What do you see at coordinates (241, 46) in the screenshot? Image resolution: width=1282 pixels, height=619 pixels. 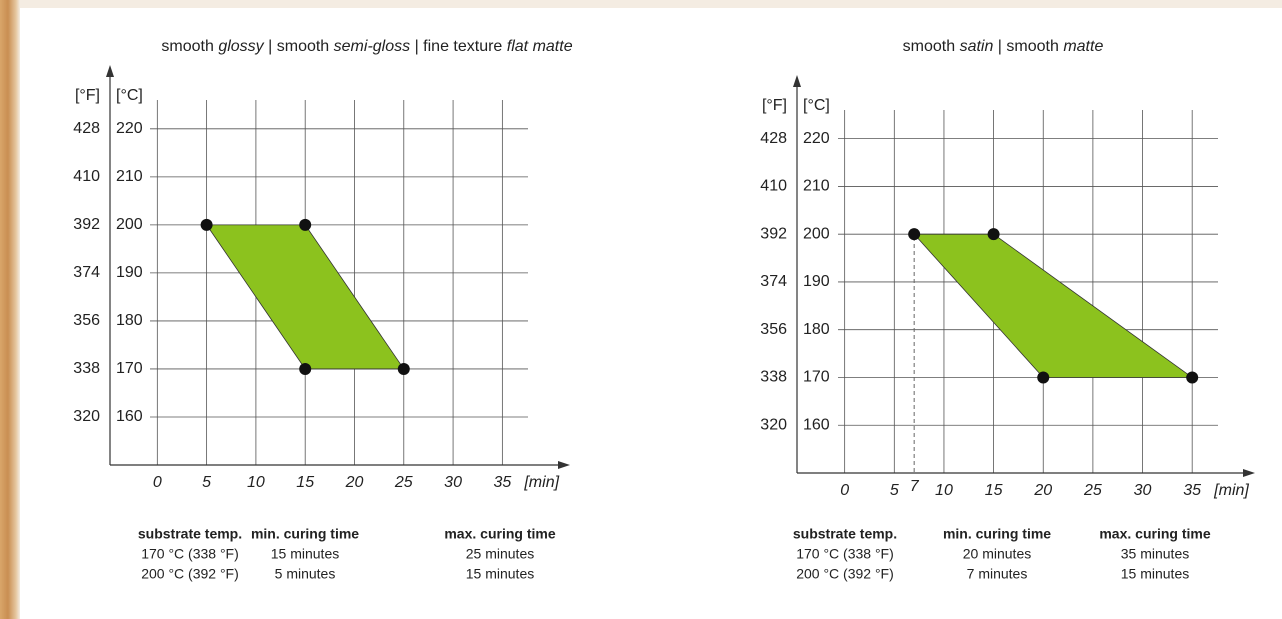 I see `title-part: glossy` at bounding box center [241, 46].